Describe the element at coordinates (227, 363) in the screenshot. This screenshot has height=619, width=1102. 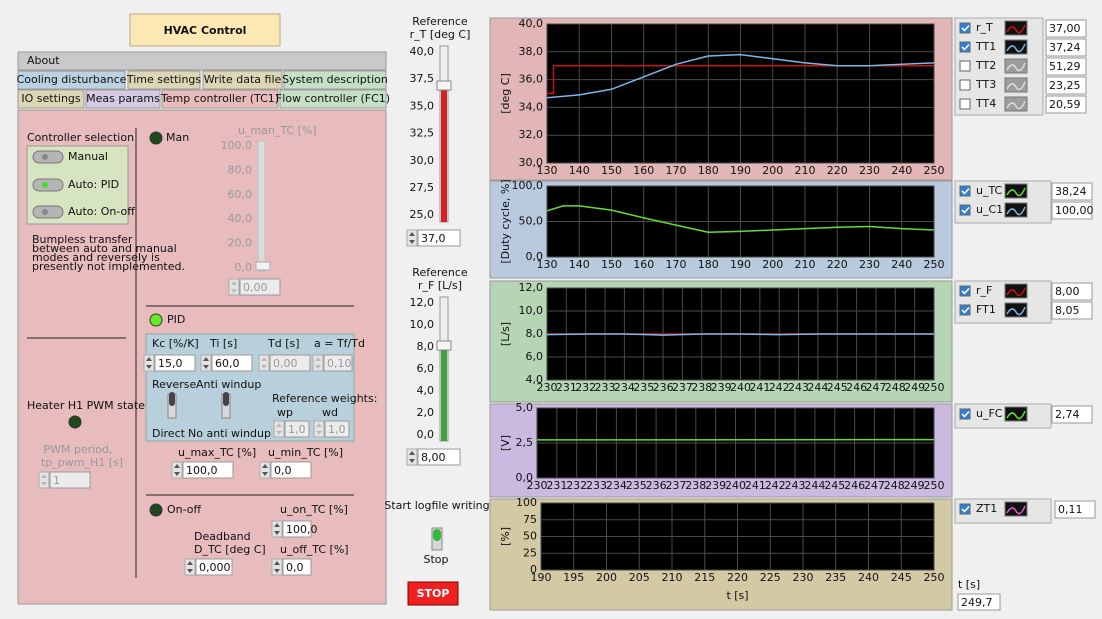
I see `numeric-value: 60,0` at that location.